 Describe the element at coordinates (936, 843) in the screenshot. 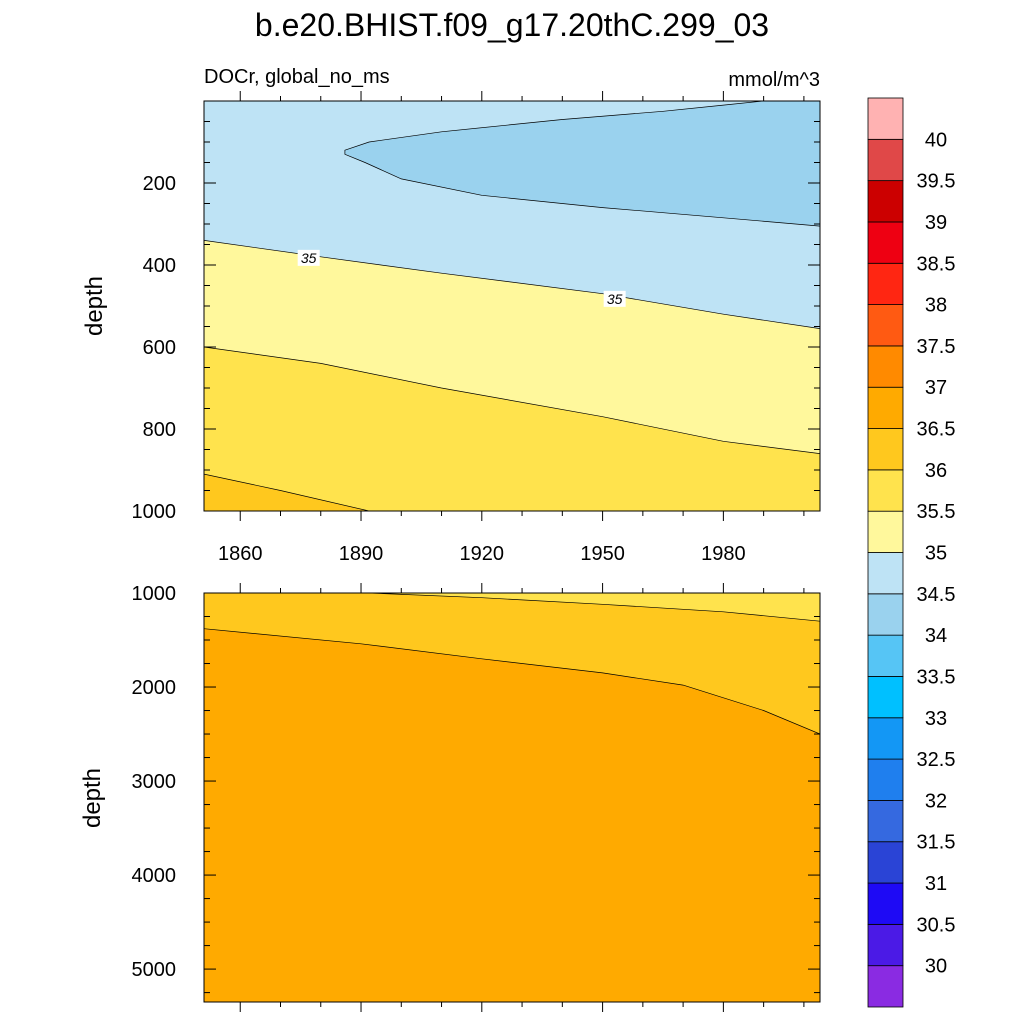

I see `colorbar-label: 31.5` at that location.